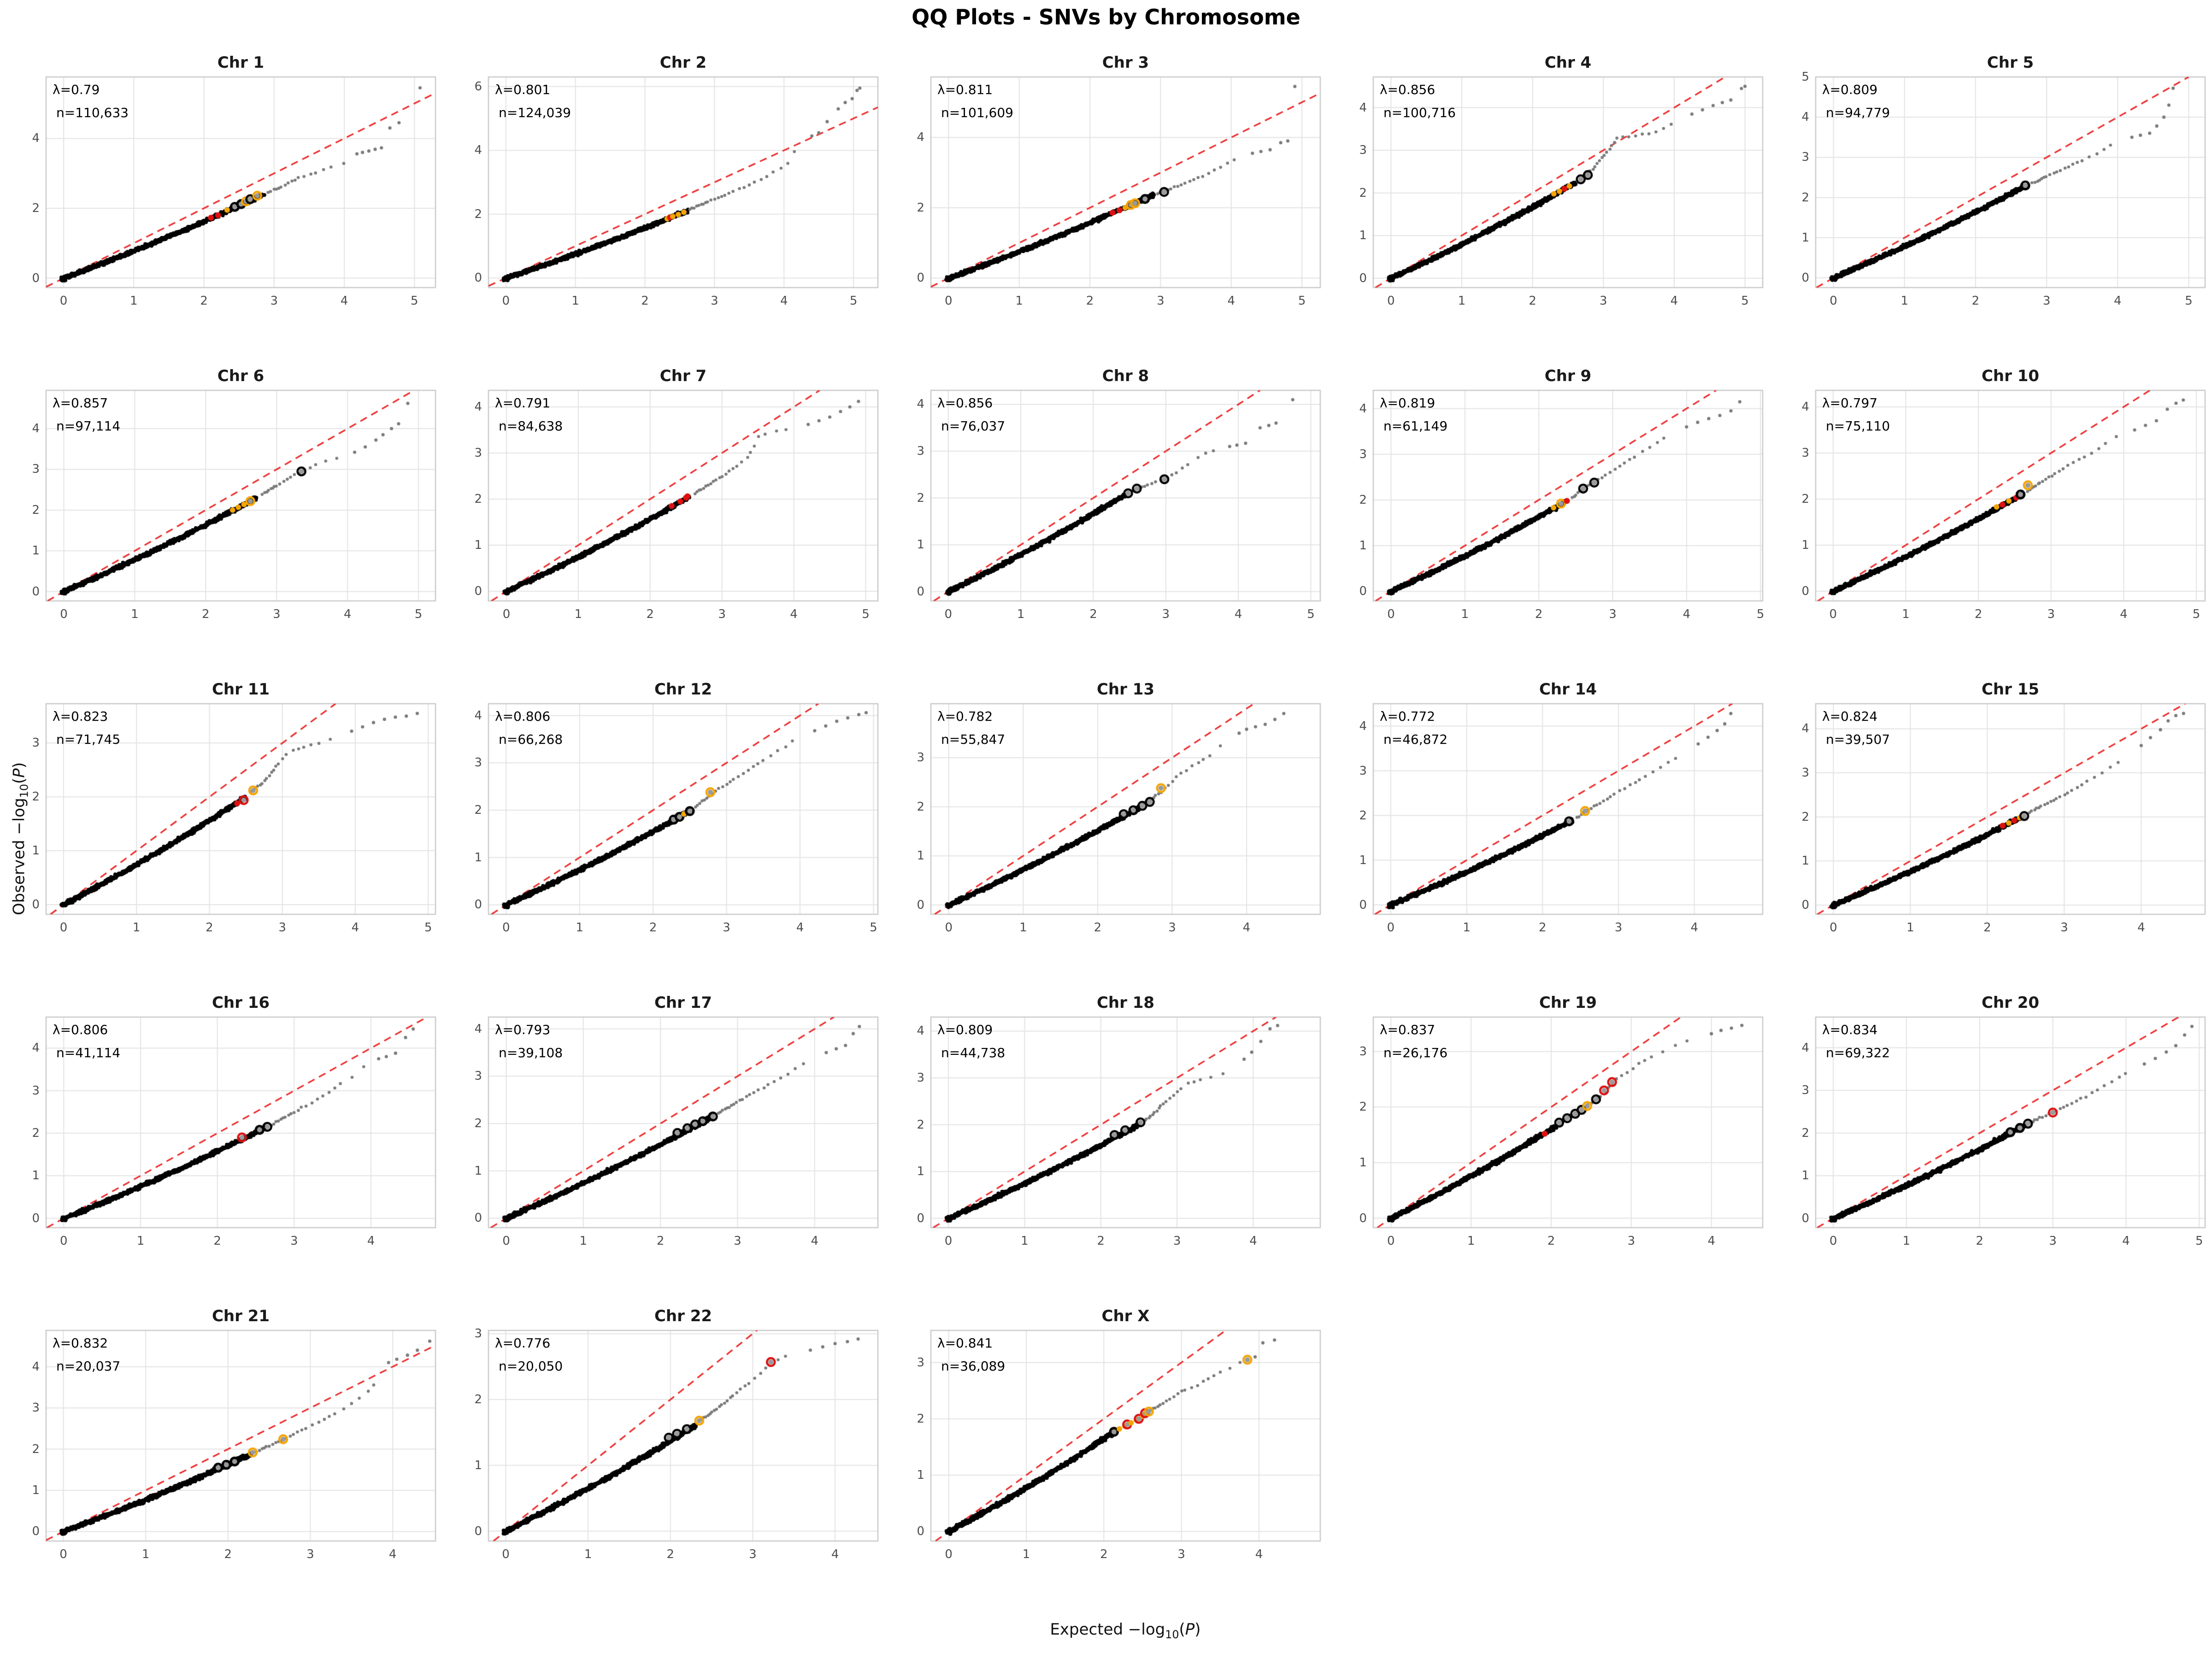  Describe the element at coordinates (965, 1343) in the screenshot. I see `lambda-annotation: λ=0.841` at that location.